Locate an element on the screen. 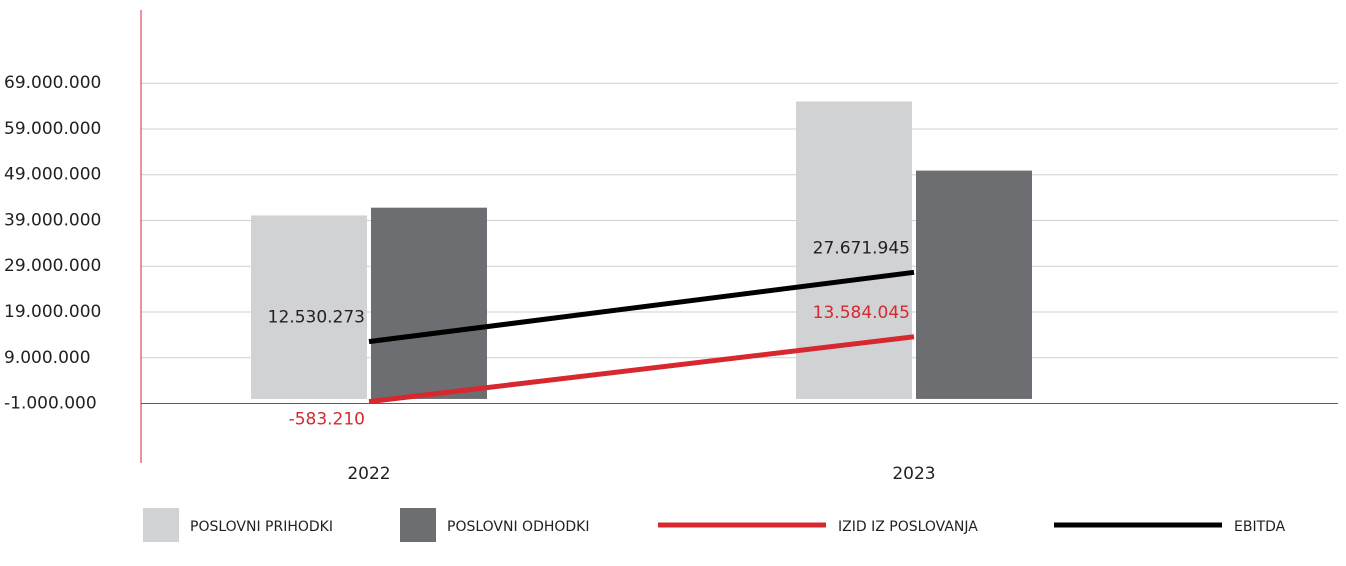 This screenshot has height=566, width=1346. y-tick-label: 49.000.000 is located at coordinates (52, 175).